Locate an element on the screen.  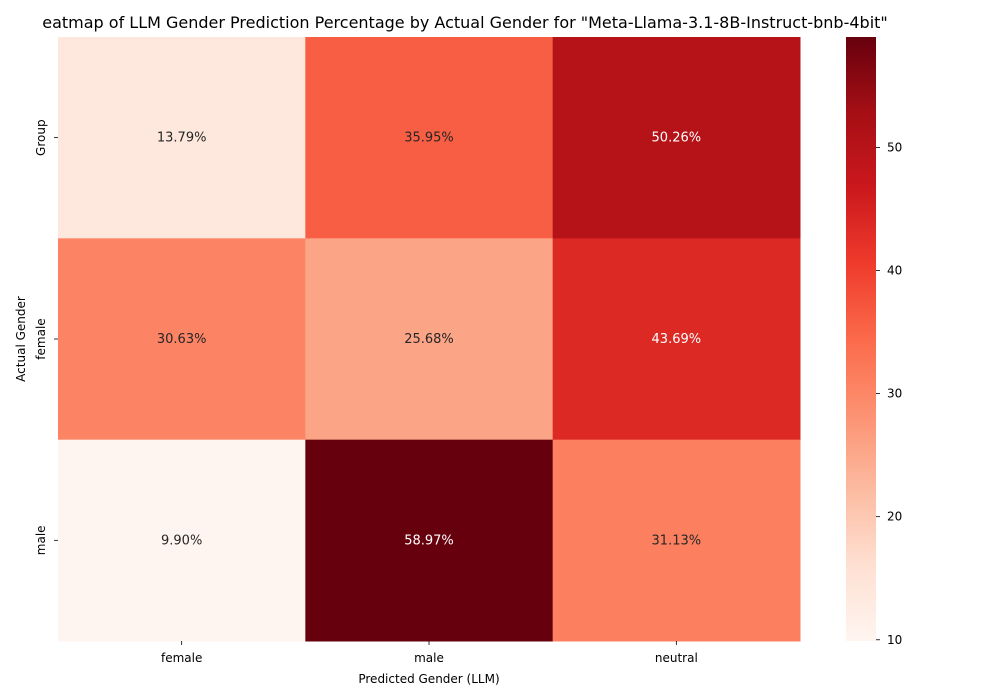
x-tick-label: male is located at coordinates (429, 658).